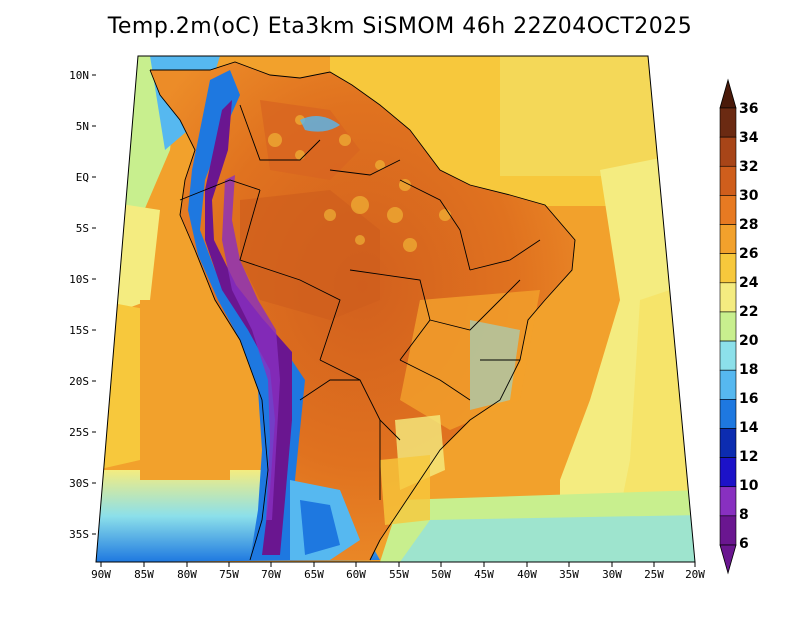 This screenshot has height=618, width=800. I want to click on cb-label-32: 32, so click(748, 167).